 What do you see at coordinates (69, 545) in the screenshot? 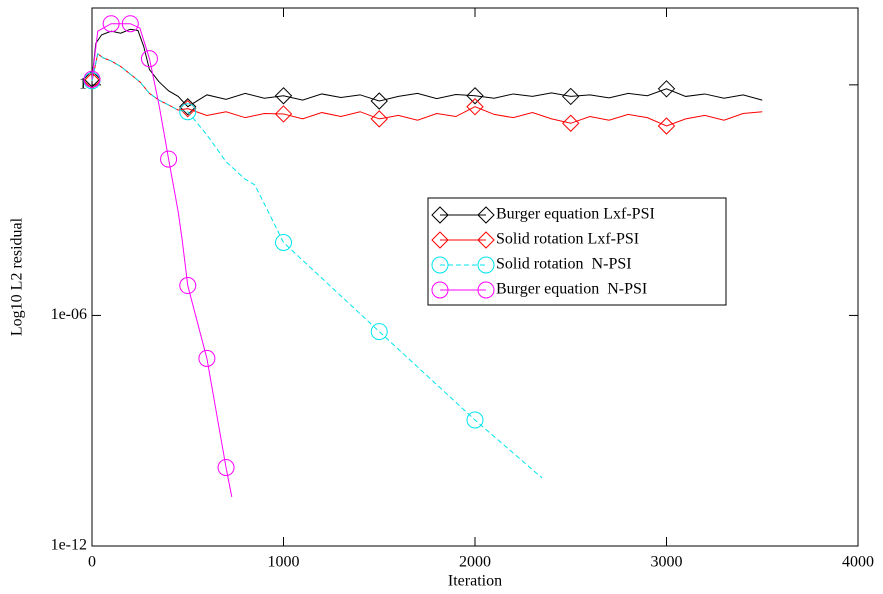
I see `y-tick-label: 1e-12` at bounding box center [69, 545].